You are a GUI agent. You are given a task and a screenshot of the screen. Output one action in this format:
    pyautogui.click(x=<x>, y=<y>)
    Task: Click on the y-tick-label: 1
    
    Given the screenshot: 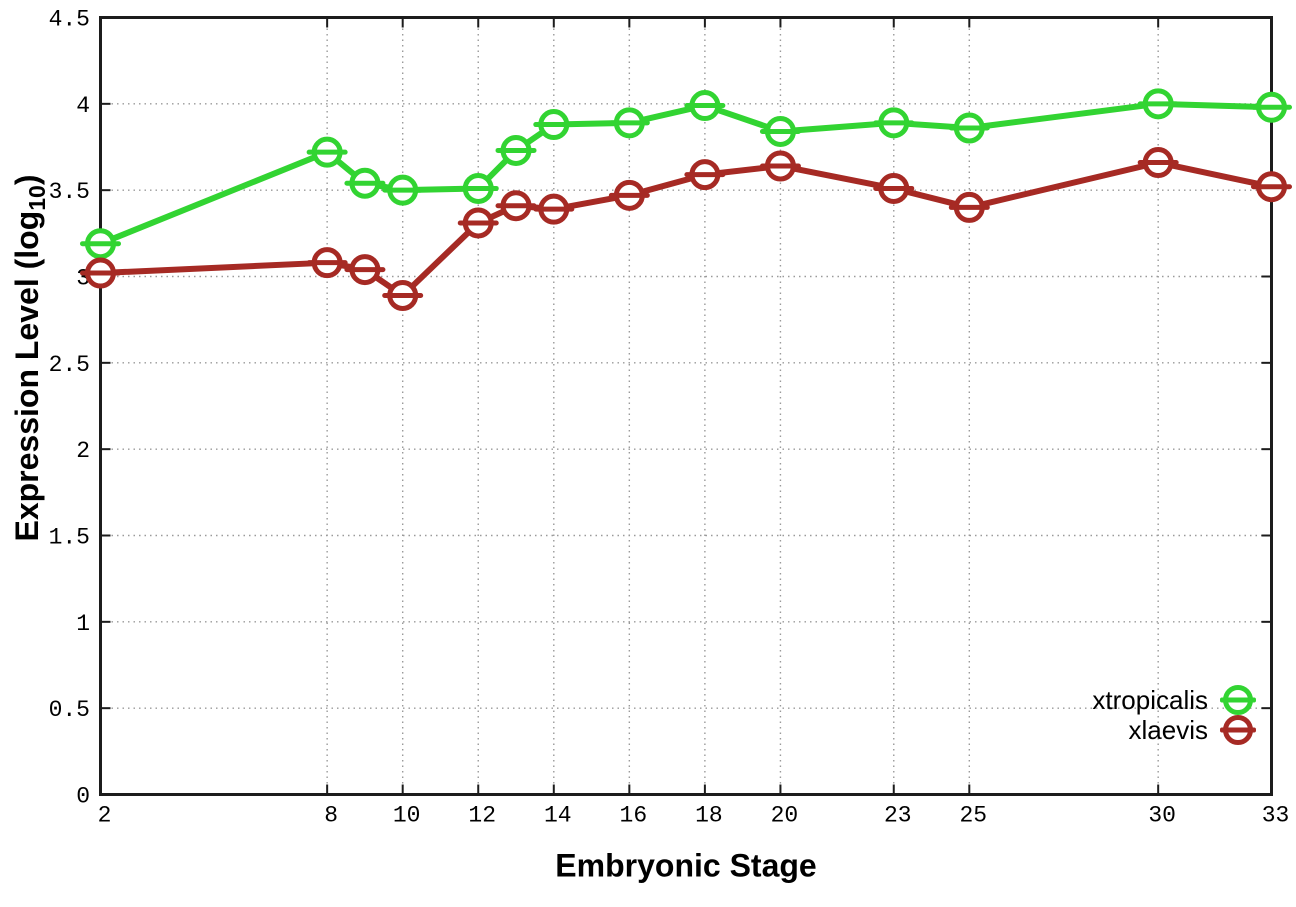 What is the action you would take?
    pyautogui.click(x=83, y=624)
    